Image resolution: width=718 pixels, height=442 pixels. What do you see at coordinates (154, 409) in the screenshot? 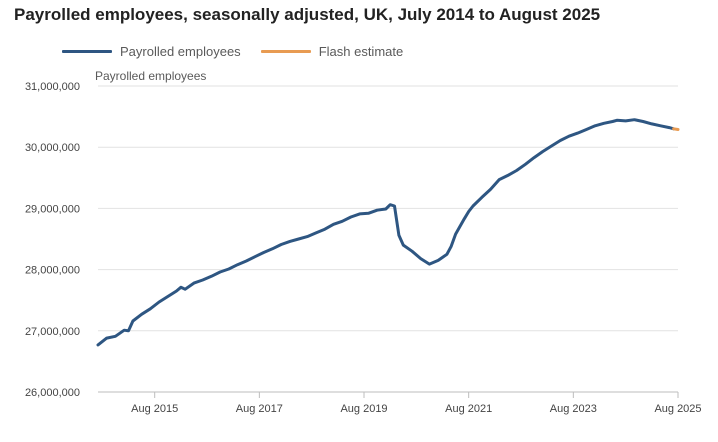
I see `x-tick-label: Aug 2015` at bounding box center [154, 409].